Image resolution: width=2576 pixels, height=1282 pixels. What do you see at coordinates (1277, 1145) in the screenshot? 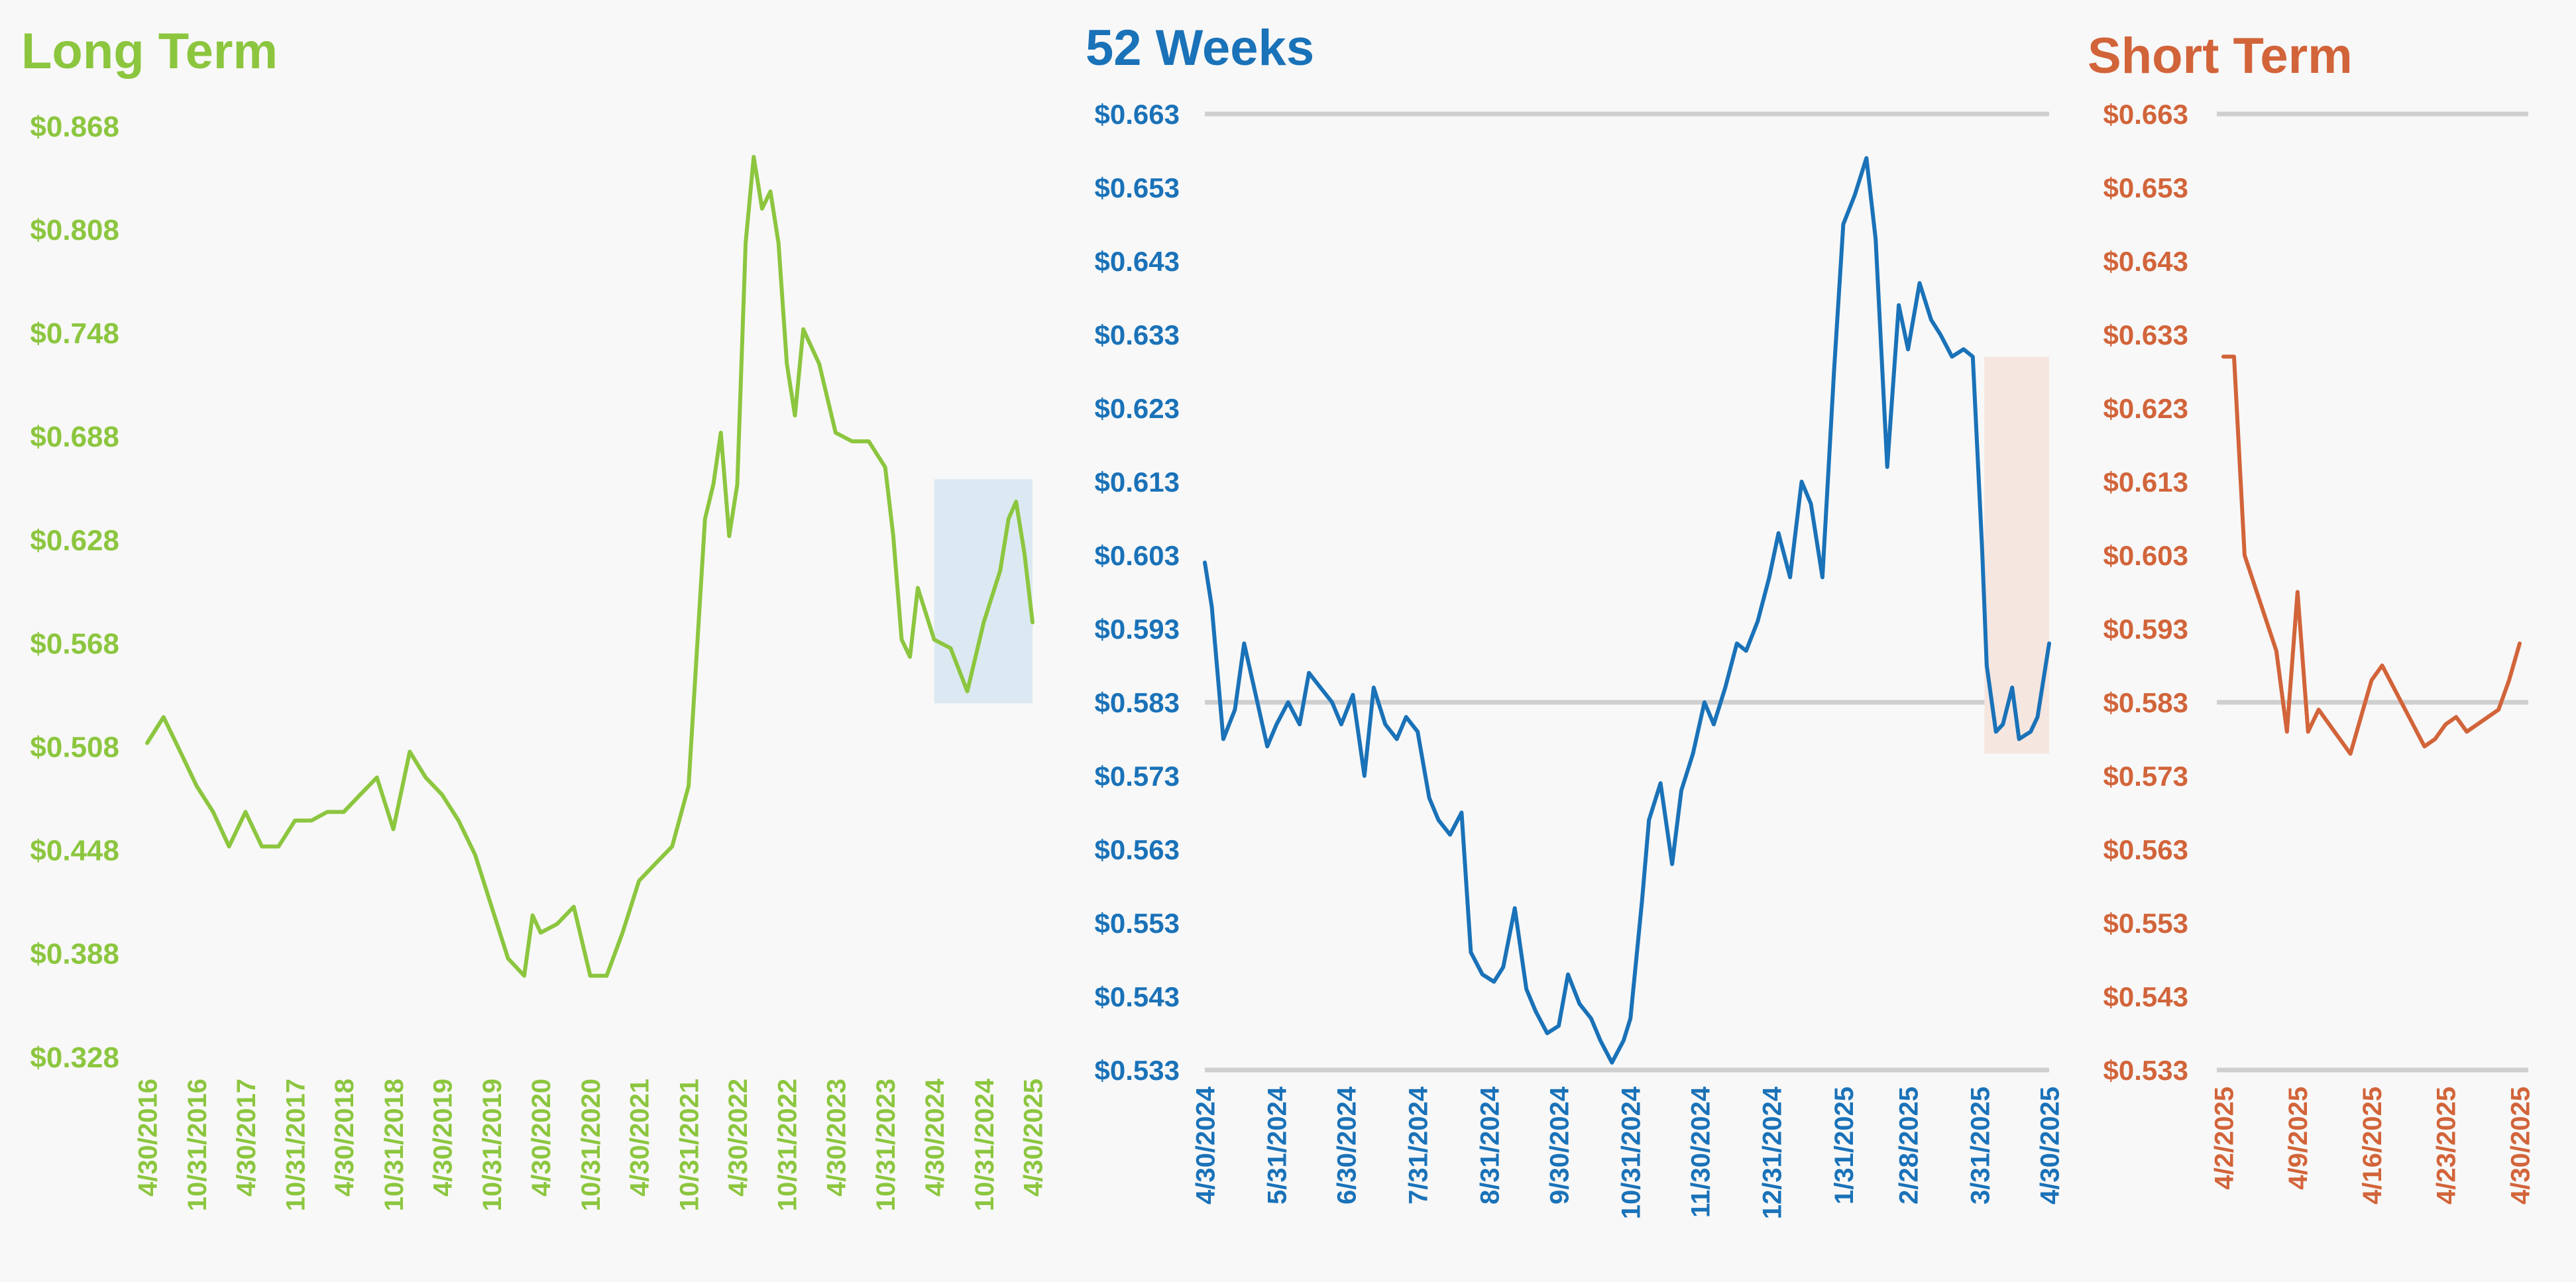
I see `52-weeks-x-tick-label: 5/31/2024` at bounding box center [1277, 1145].